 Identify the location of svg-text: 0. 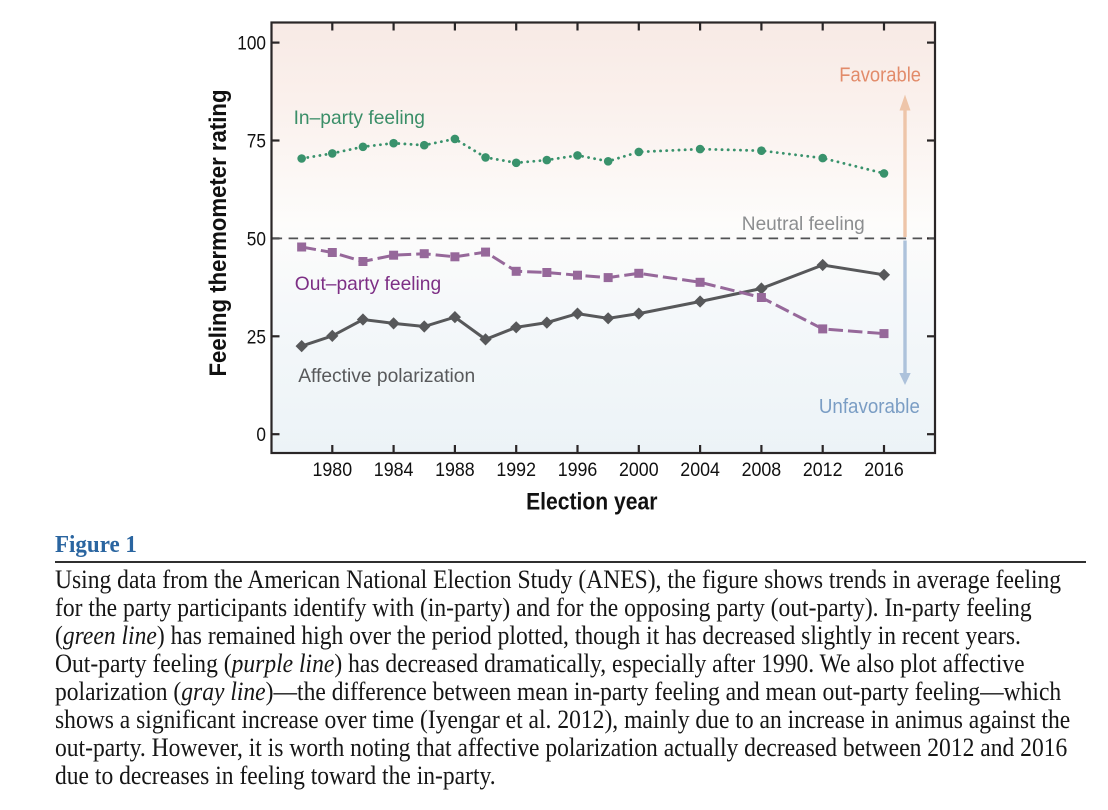
(261, 435).